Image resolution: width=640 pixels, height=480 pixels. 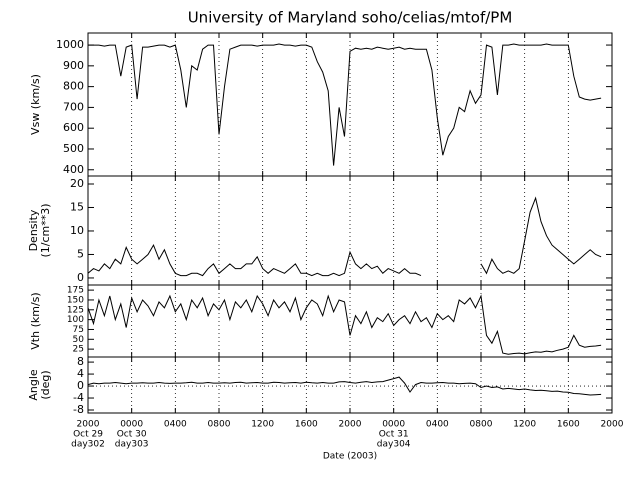 I want to click on y-tick-label: 10, so click(x=77, y=230).